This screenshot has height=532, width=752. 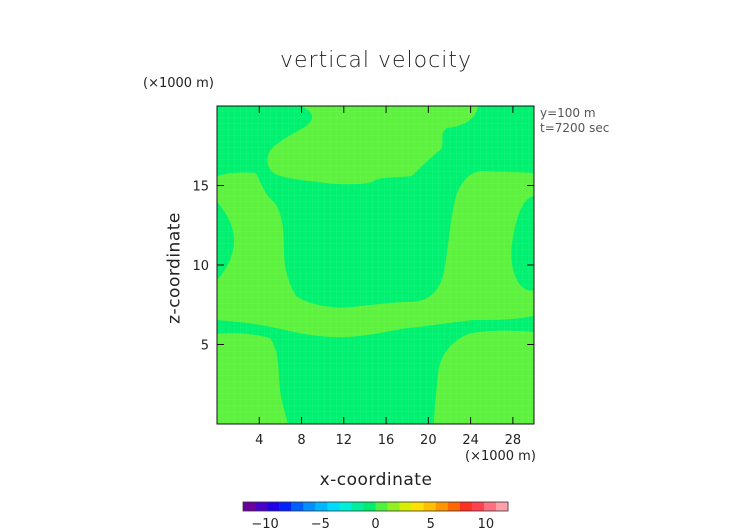 I want to click on x-tick-label: 8, so click(x=301, y=440).